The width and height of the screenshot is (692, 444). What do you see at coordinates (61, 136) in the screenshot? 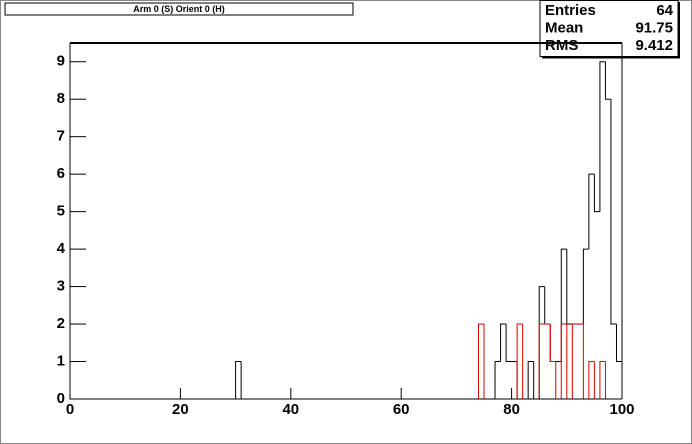
I see `y-tick-label: 7` at bounding box center [61, 136].